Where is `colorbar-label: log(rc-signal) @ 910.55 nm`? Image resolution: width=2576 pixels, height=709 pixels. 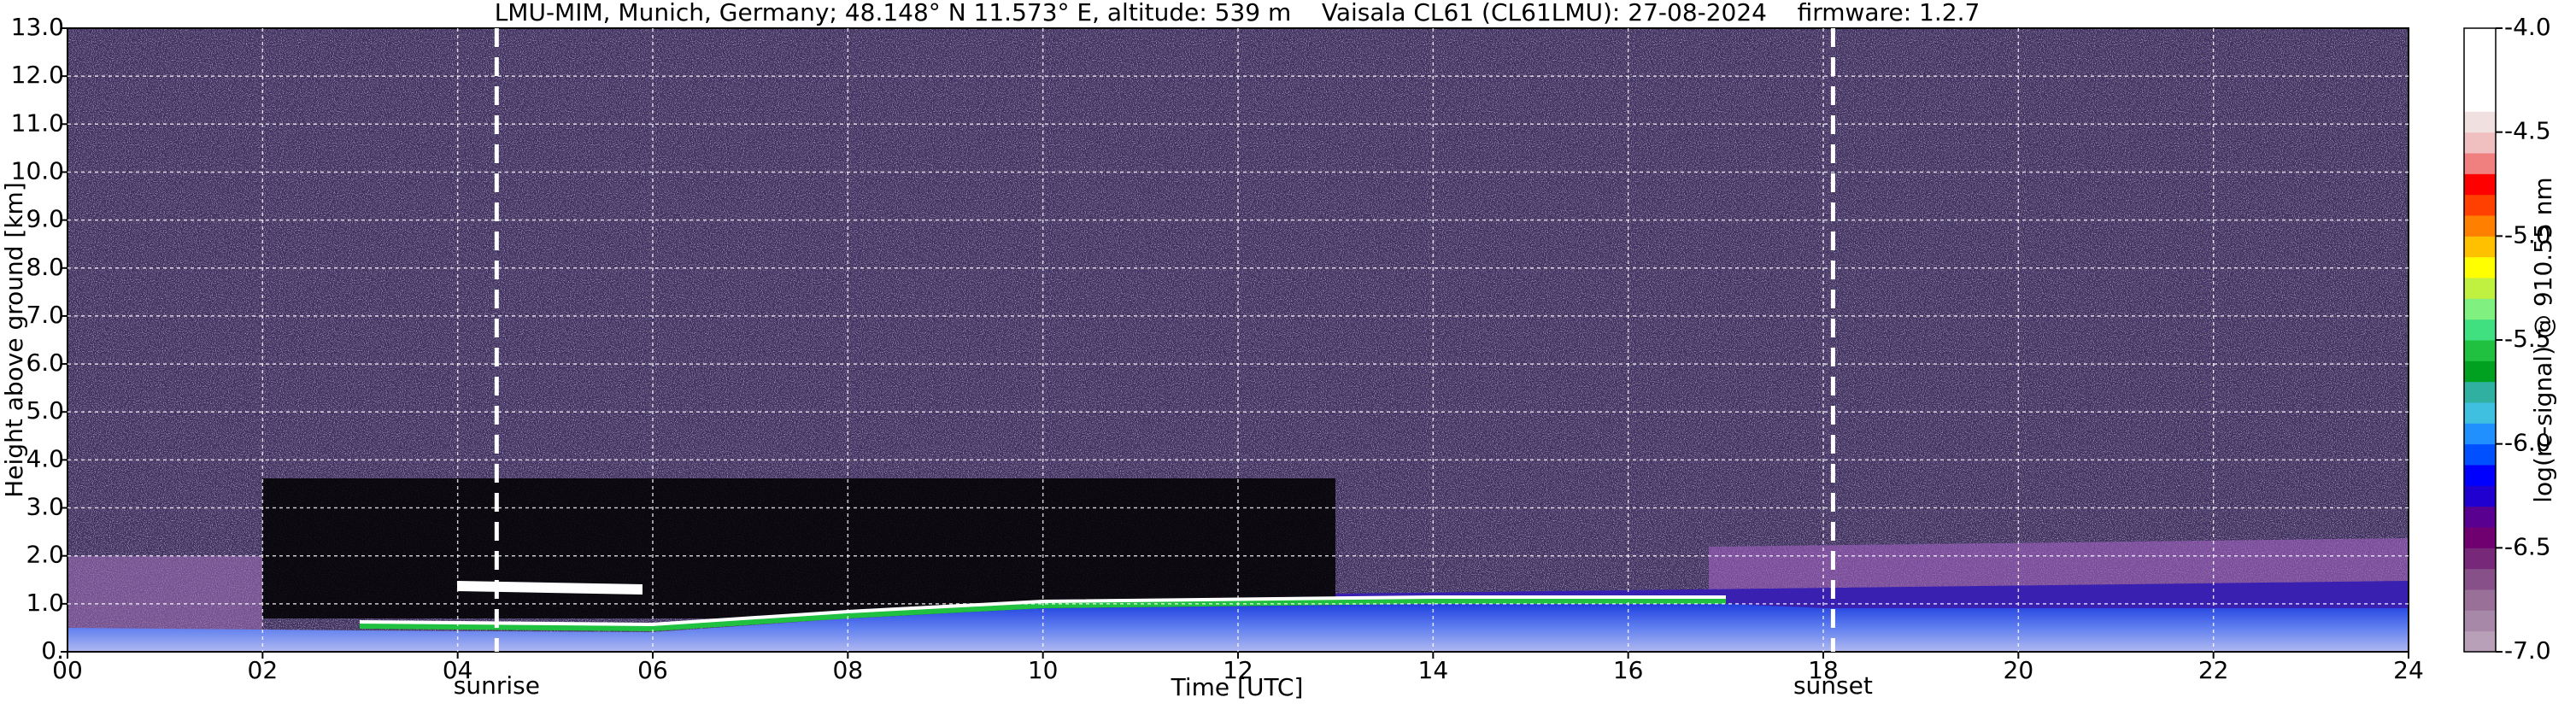 colorbar-label: log(rc-signal) @ 910.55 nm is located at coordinates (2543, 339).